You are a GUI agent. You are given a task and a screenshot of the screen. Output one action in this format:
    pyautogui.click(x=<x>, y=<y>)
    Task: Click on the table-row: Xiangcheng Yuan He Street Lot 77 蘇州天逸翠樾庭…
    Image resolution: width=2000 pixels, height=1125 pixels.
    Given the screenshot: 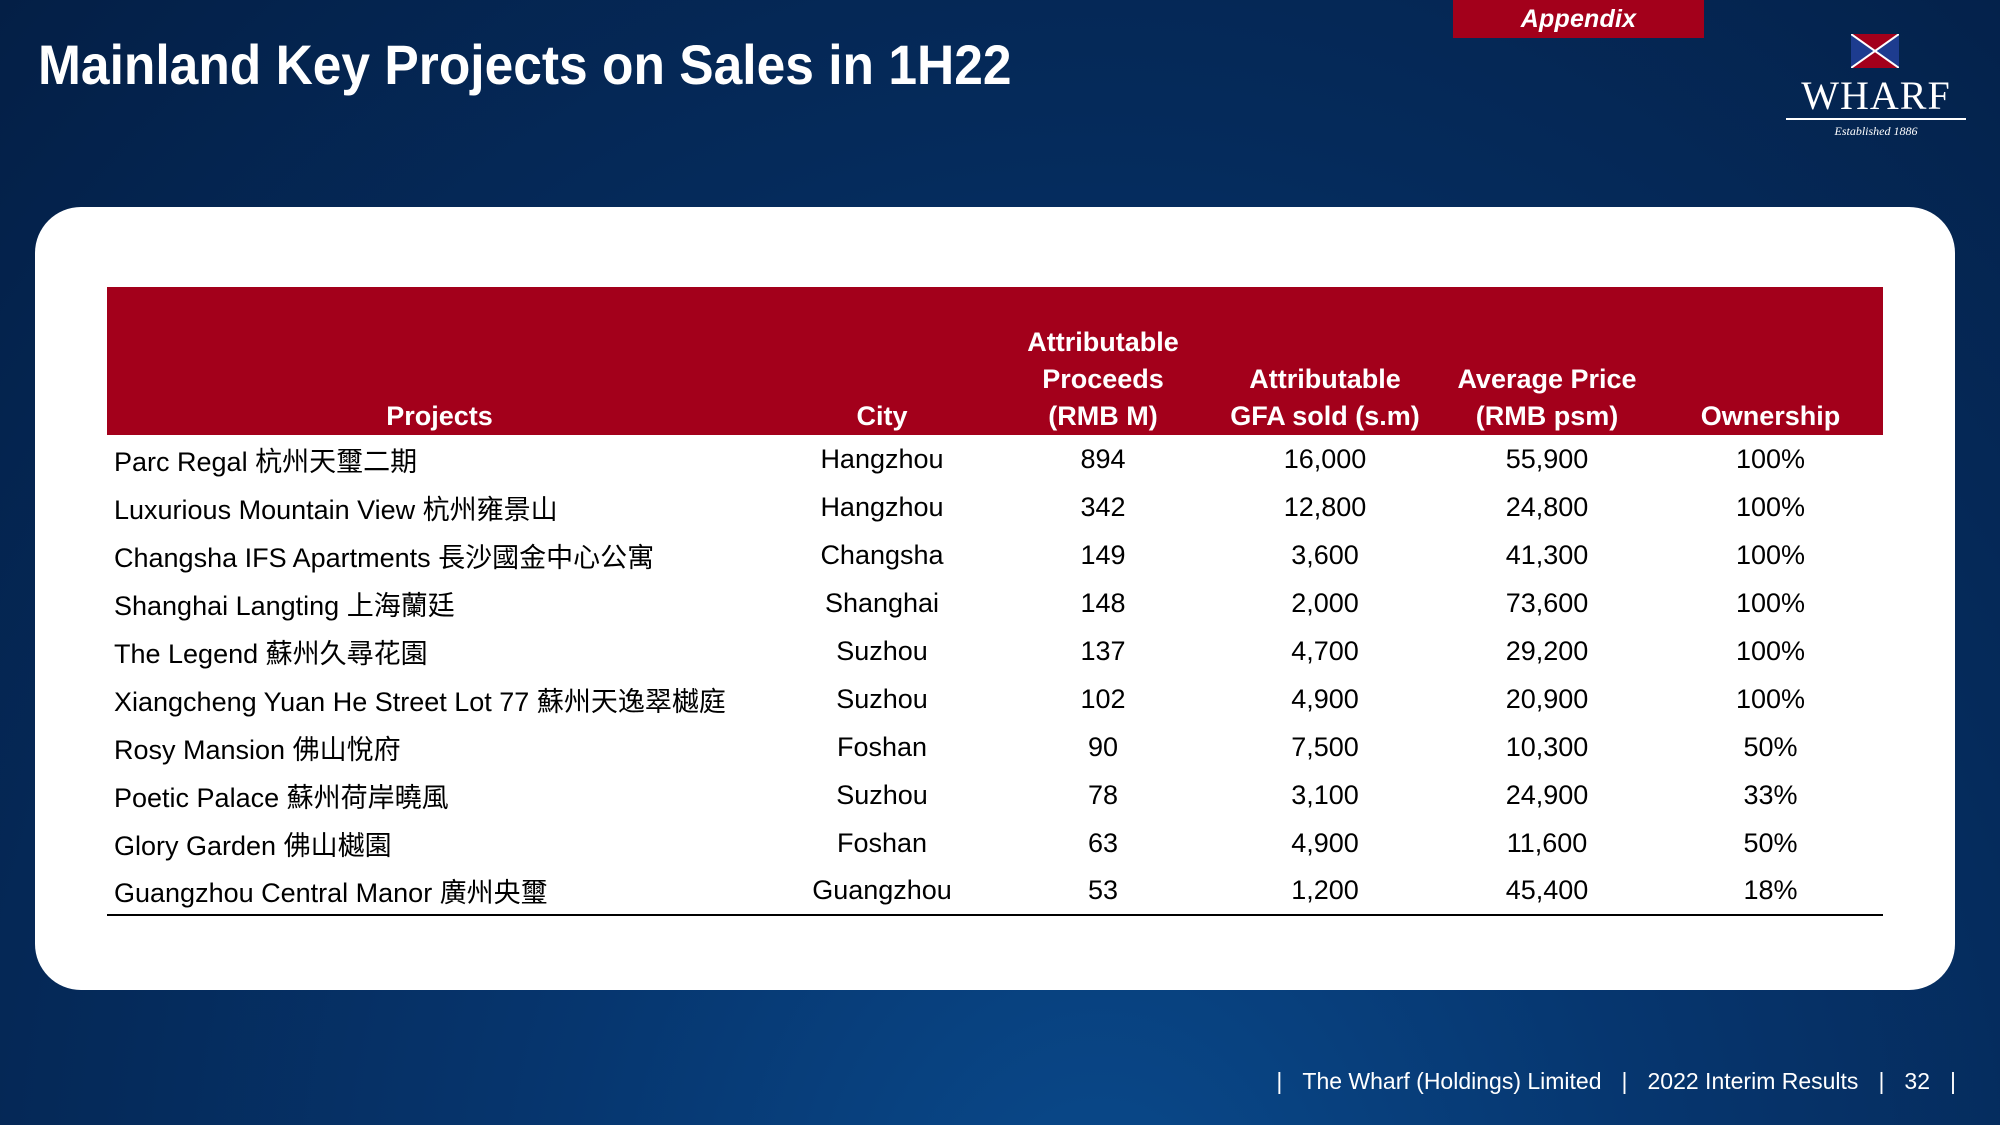 What is the action you would take?
    pyautogui.click(x=995, y=699)
    